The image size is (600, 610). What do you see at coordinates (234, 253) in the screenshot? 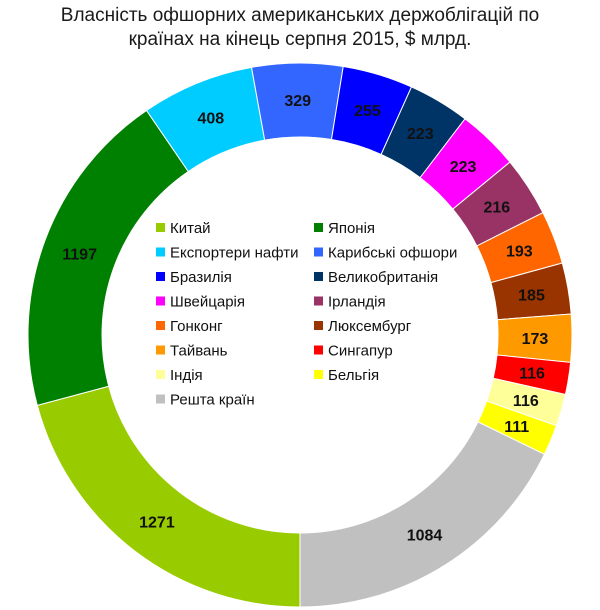
I see `legend-label-2: Експортери нафти` at bounding box center [234, 253].